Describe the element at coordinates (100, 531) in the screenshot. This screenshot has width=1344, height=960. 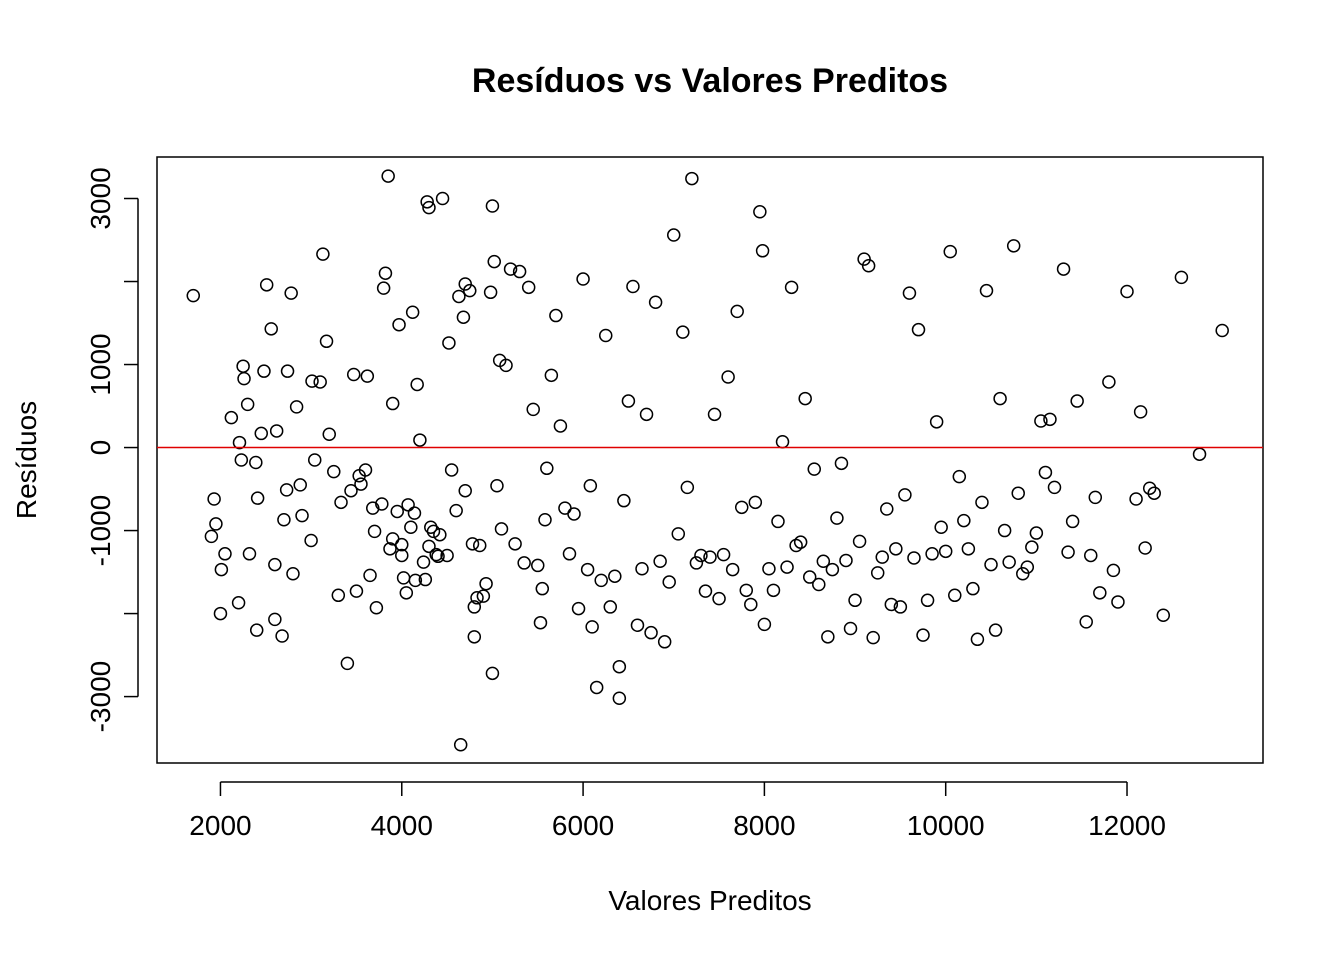
I see `y-tick-label: -1000` at that location.